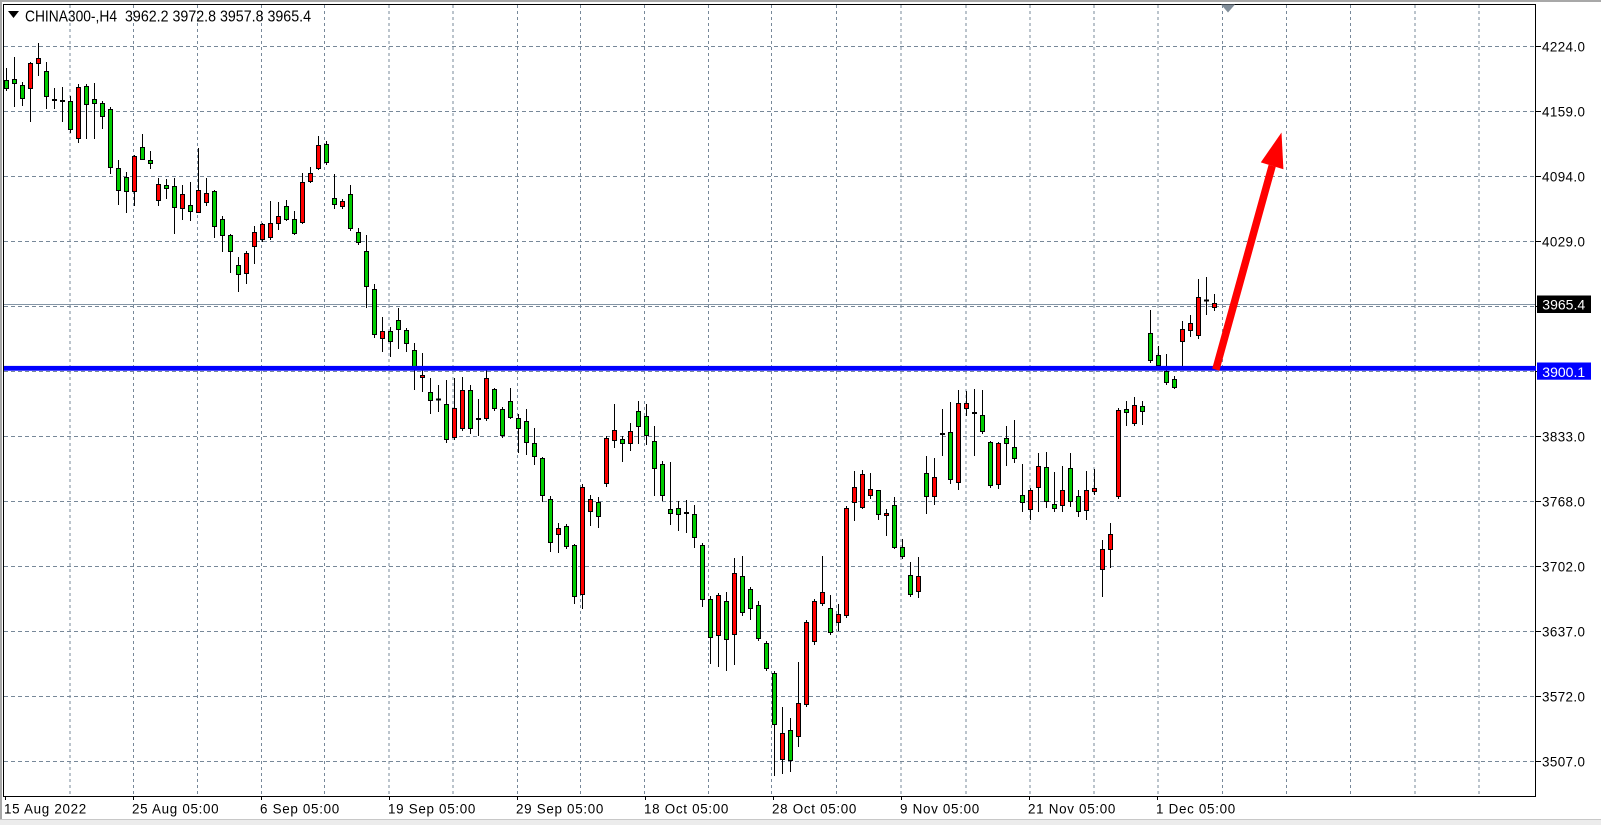 Image resolution: width=1601 pixels, height=825 pixels. Describe the element at coordinates (175, 809) in the screenshot. I see `svg-text: 25 Aug 05:00` at that location.